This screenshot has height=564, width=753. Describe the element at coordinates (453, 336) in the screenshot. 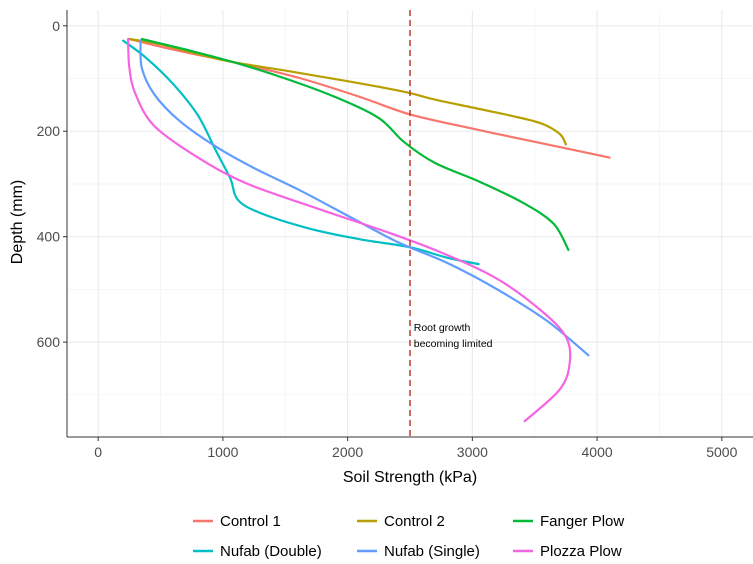

I see `annotation-text: Root growth becoming limited` at that location.